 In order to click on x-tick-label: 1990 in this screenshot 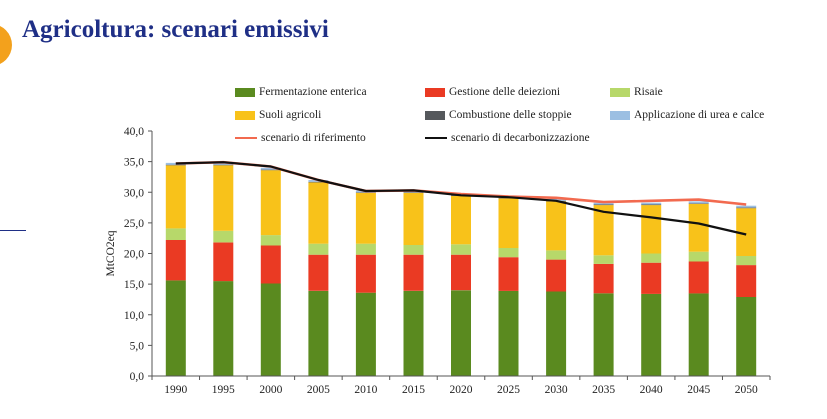, I will do `click(175, 390)`.